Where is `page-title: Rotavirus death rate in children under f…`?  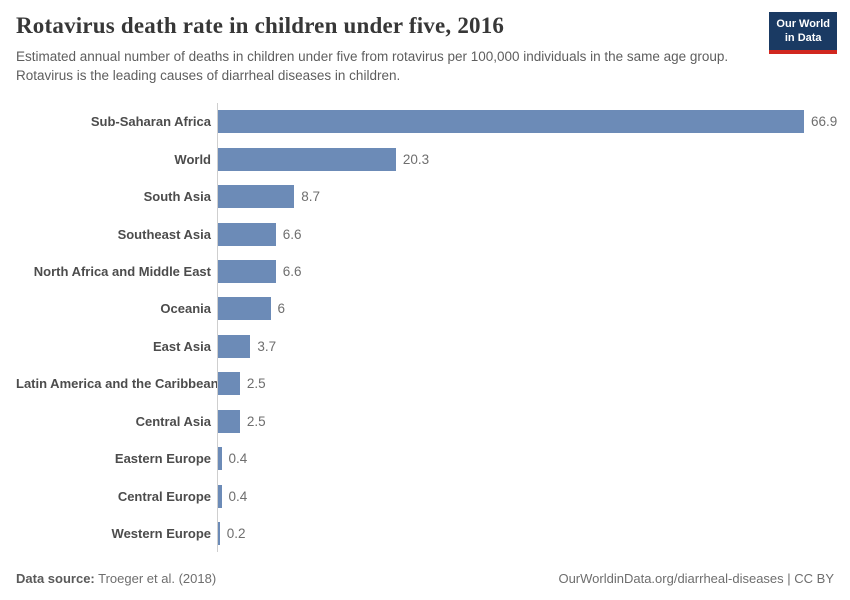 page-title: Rotavirus death rate in children under f… is located at coordinates (260, 25).